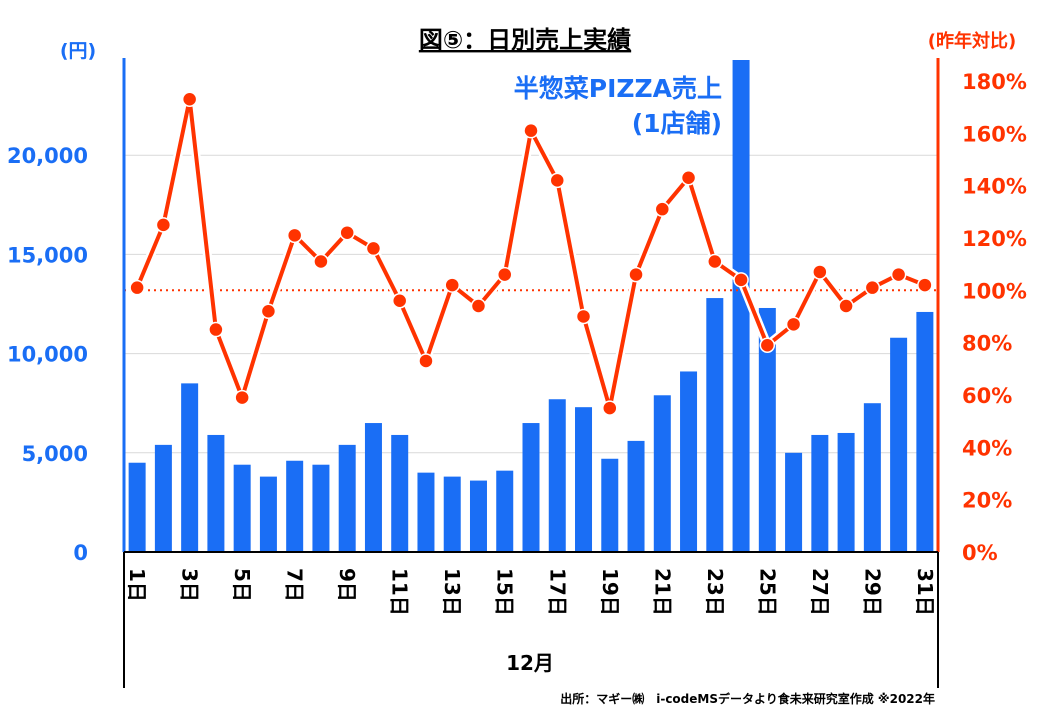 The height and width of the screenshot is (724, 1040). I want to click on x-tick-label: 11日, so click(400, 592).